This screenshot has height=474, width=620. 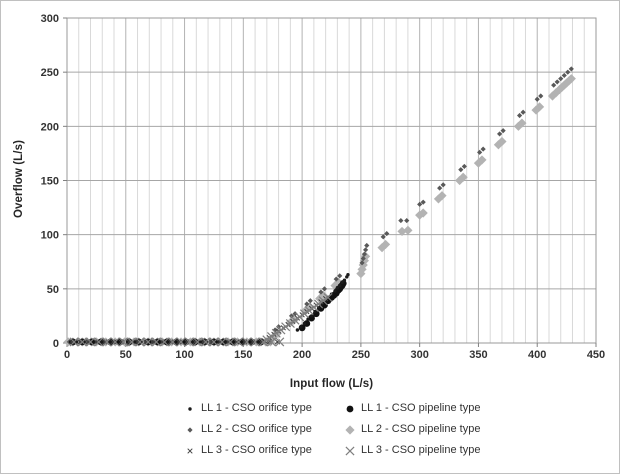 I want to click on y-tick-label: 50, so click(x=53, y=290).